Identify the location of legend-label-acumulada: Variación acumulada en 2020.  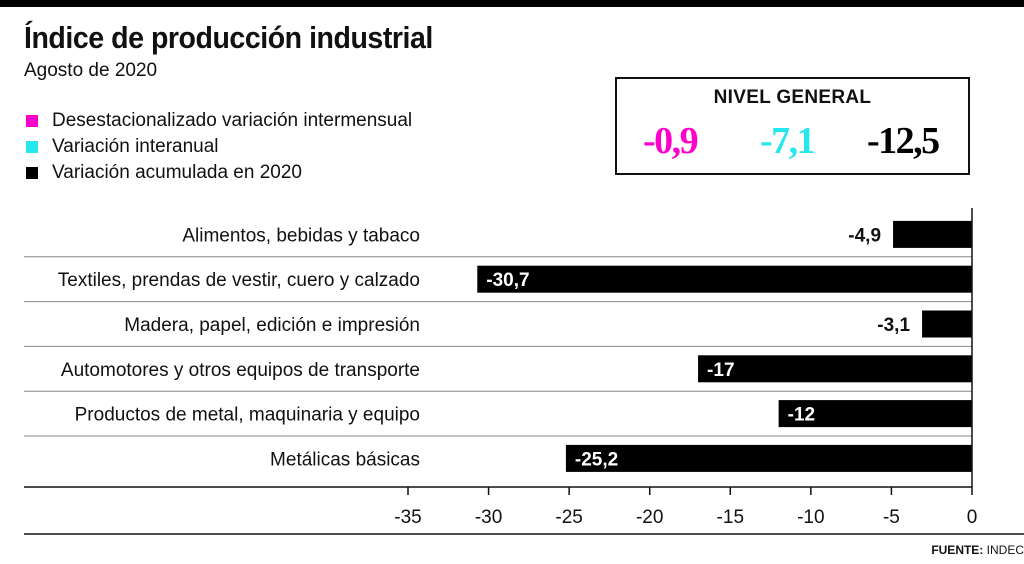
(177, 172).